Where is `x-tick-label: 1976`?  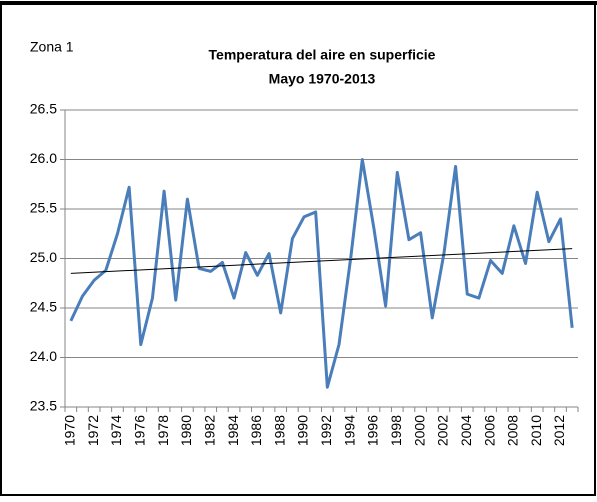 x-tick-label: 1976 is located at coordinates (139, 430).